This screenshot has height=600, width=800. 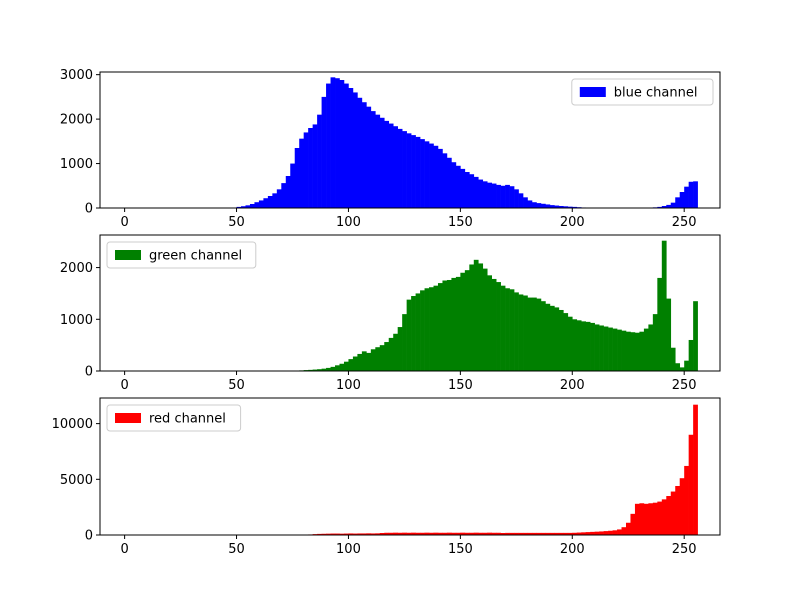 What do you see at coordinates (572, 385) in the screenshot?
I see `green-x-tick-label: 200` at bounding box center [572, 385].